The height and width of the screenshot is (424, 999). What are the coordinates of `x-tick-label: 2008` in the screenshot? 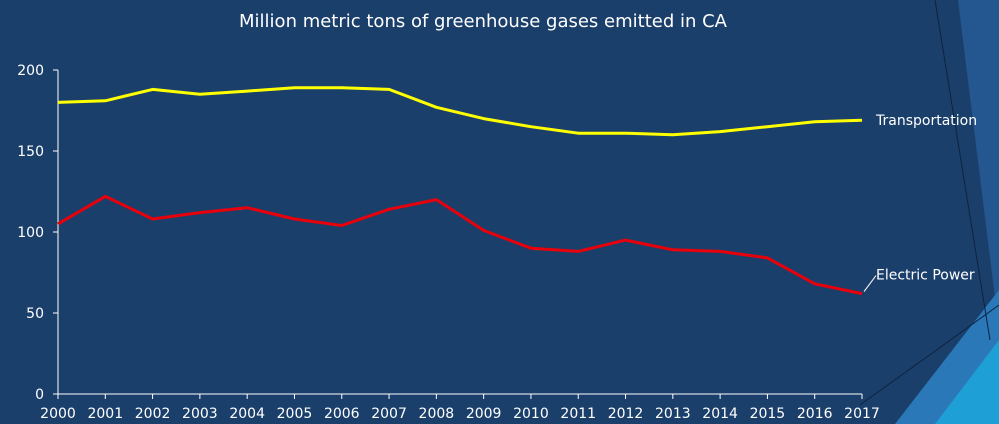 It's located at (437, 414).